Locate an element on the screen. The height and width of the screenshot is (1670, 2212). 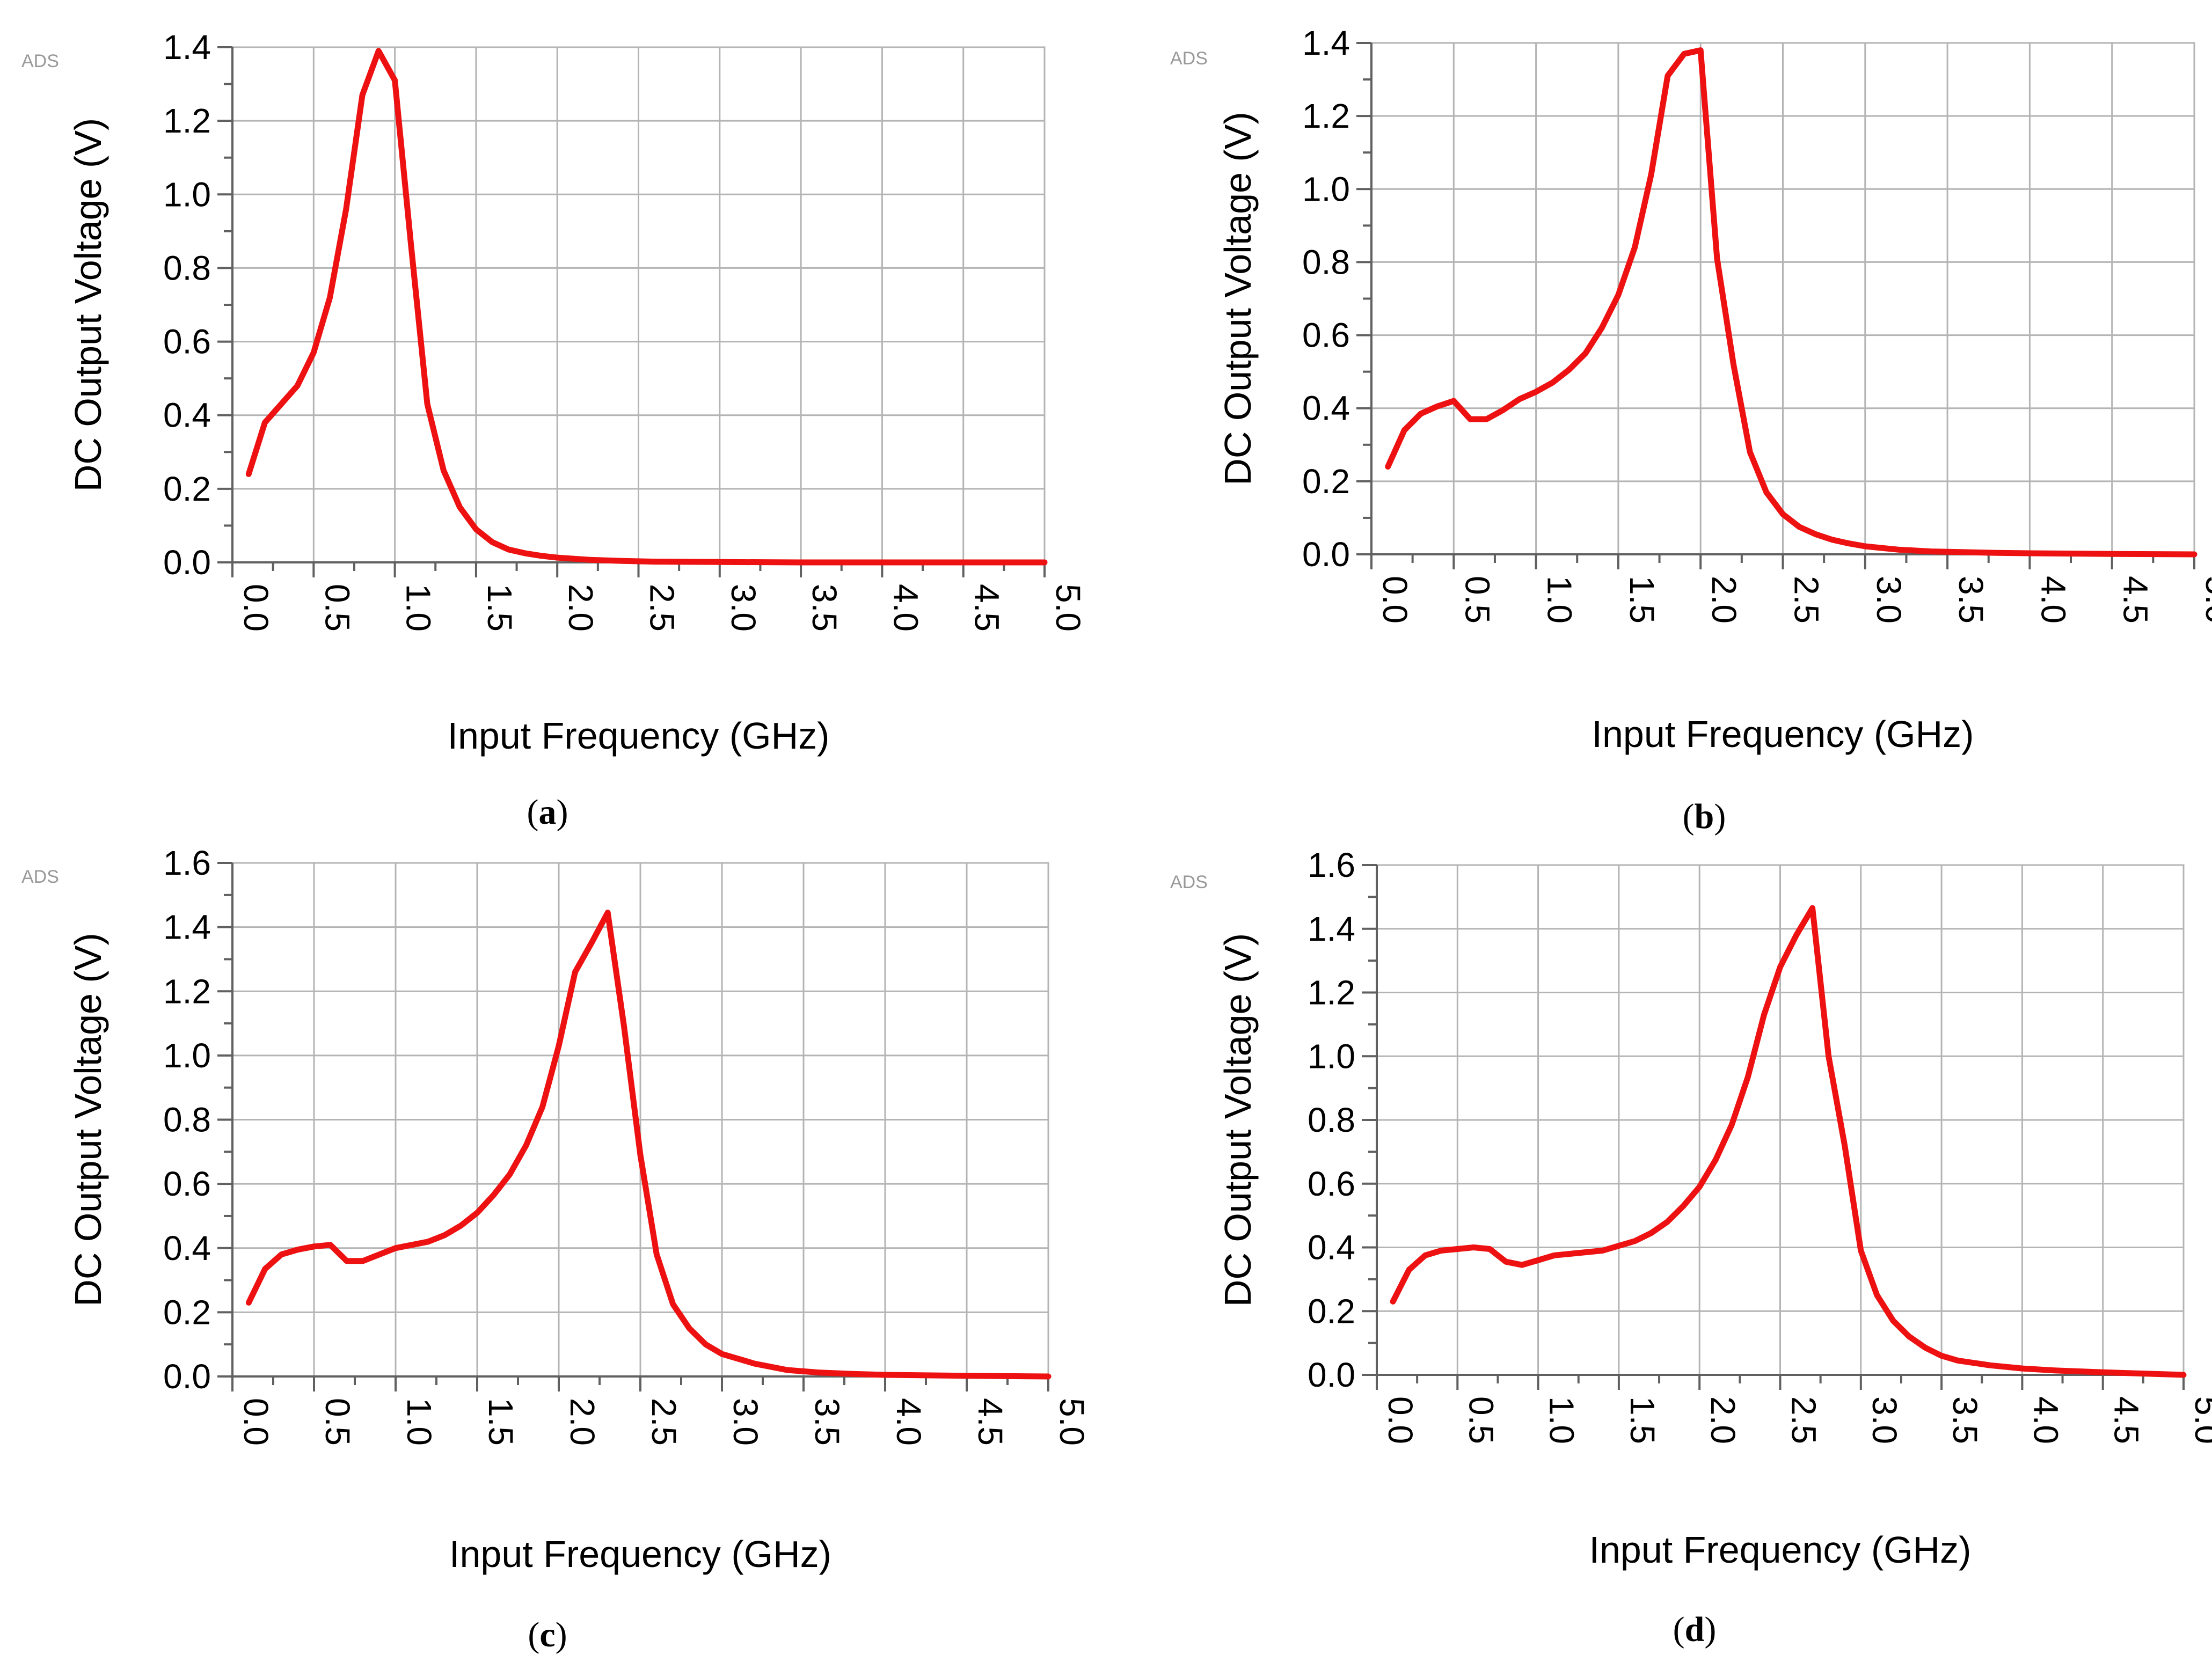
panel-caption: (a) is located at coordinates (547, 812).